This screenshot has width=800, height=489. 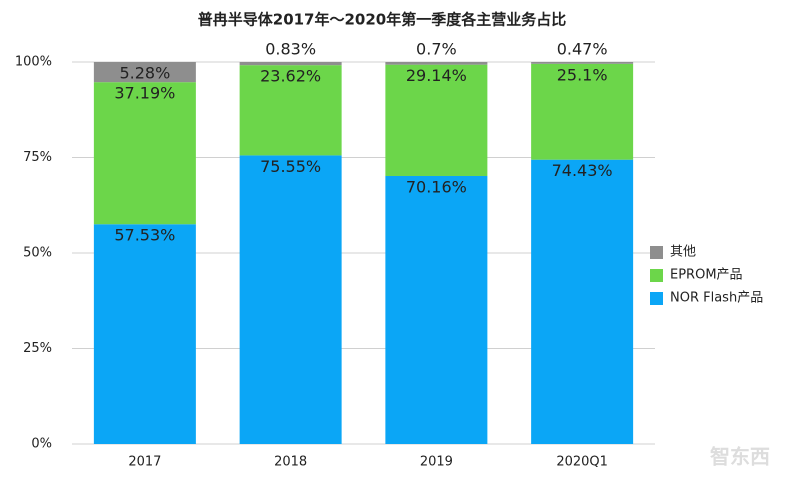 What do you see at coordinates (290, 462) in the screenshot?
I see `x-tick-label: 2018` at bounding box center [290, 462].